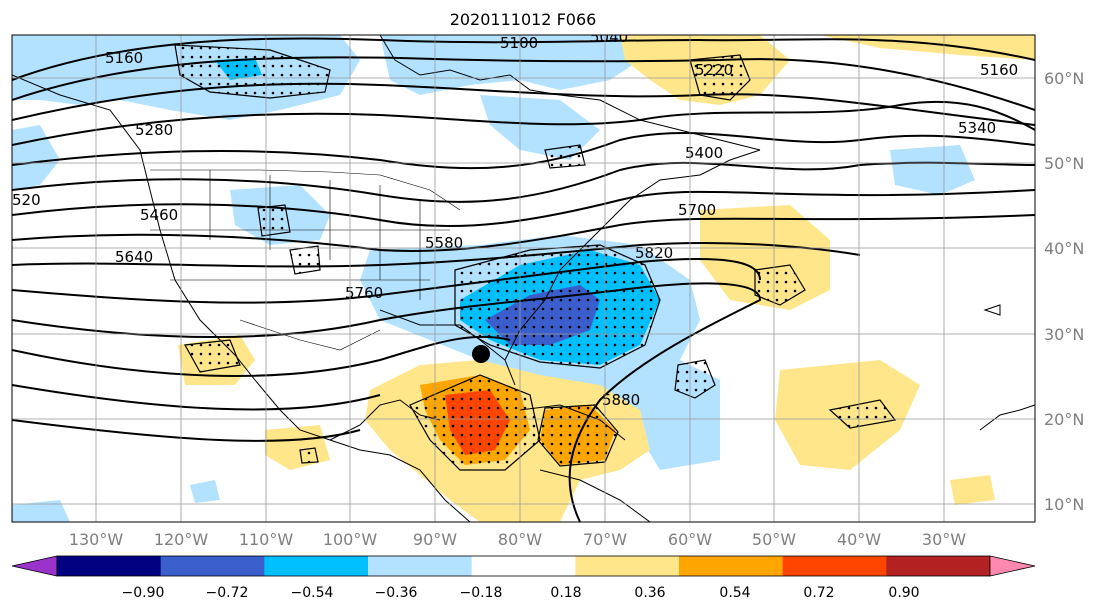 This screenshot has width=1105, height=613. I want to click on contour-label: 5340, so click(977, 128).